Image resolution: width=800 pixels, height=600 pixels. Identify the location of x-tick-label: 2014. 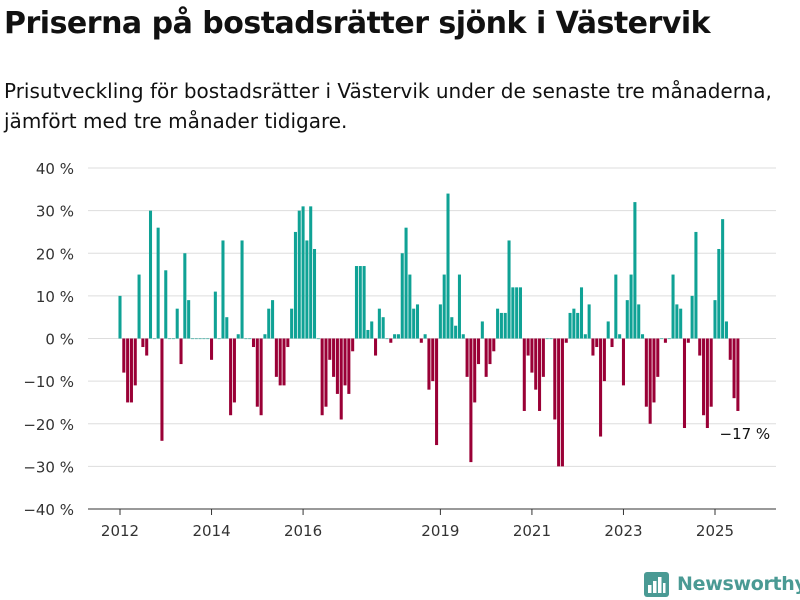
(211, 531).